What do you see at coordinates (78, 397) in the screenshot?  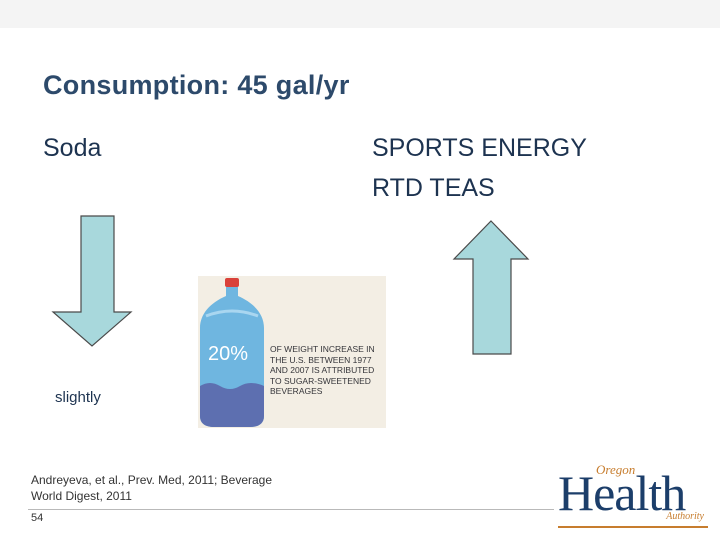 I see `slightly-note: slightly` at bounding box center [78, 397].